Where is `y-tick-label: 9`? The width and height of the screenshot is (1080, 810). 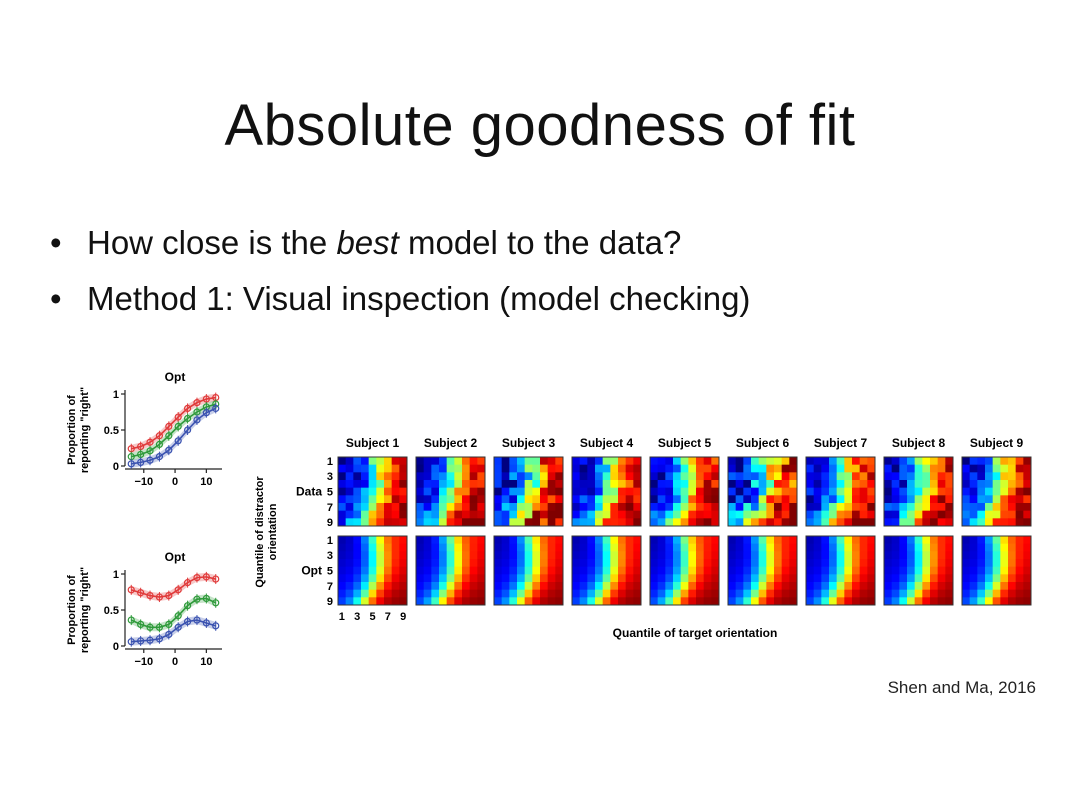
y-tick-label: 9 is located at coordinates (330, 602).